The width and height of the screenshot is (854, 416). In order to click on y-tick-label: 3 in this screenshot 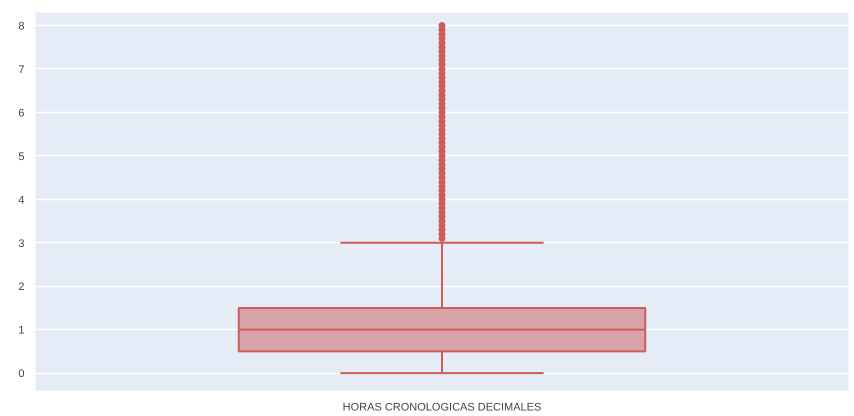, I will do `click(21, 244)`.